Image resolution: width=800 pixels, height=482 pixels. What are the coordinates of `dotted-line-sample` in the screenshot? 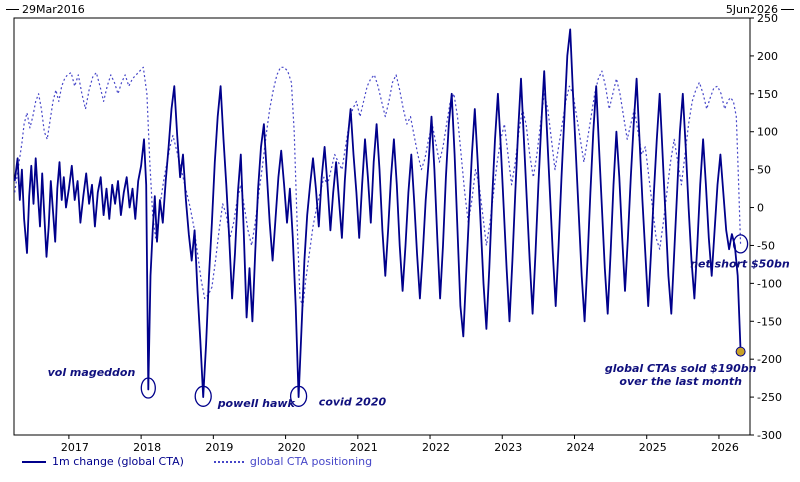 It's located at (228, 461).